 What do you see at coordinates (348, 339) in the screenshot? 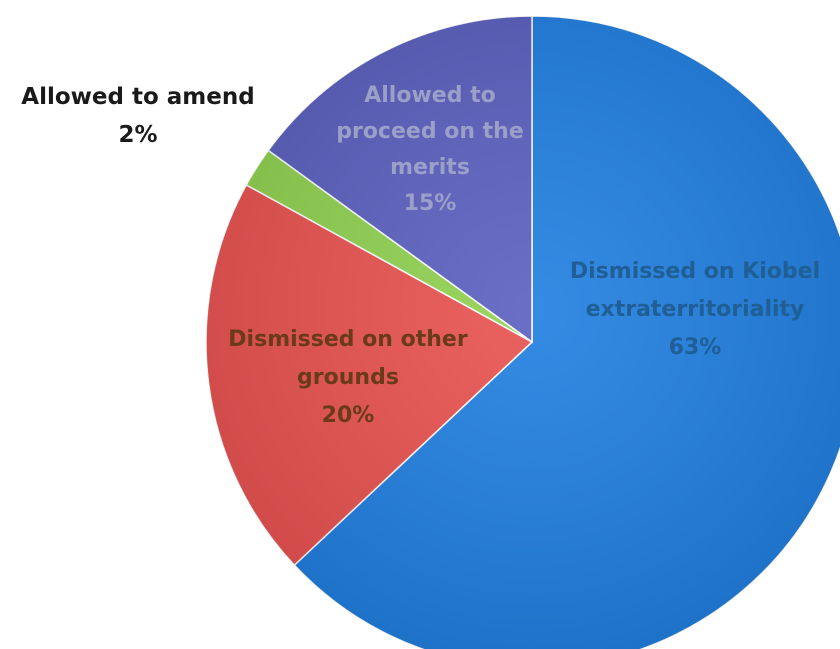
I see `slice-label-line: Dismissed on other` at bounding box center [348, 339].